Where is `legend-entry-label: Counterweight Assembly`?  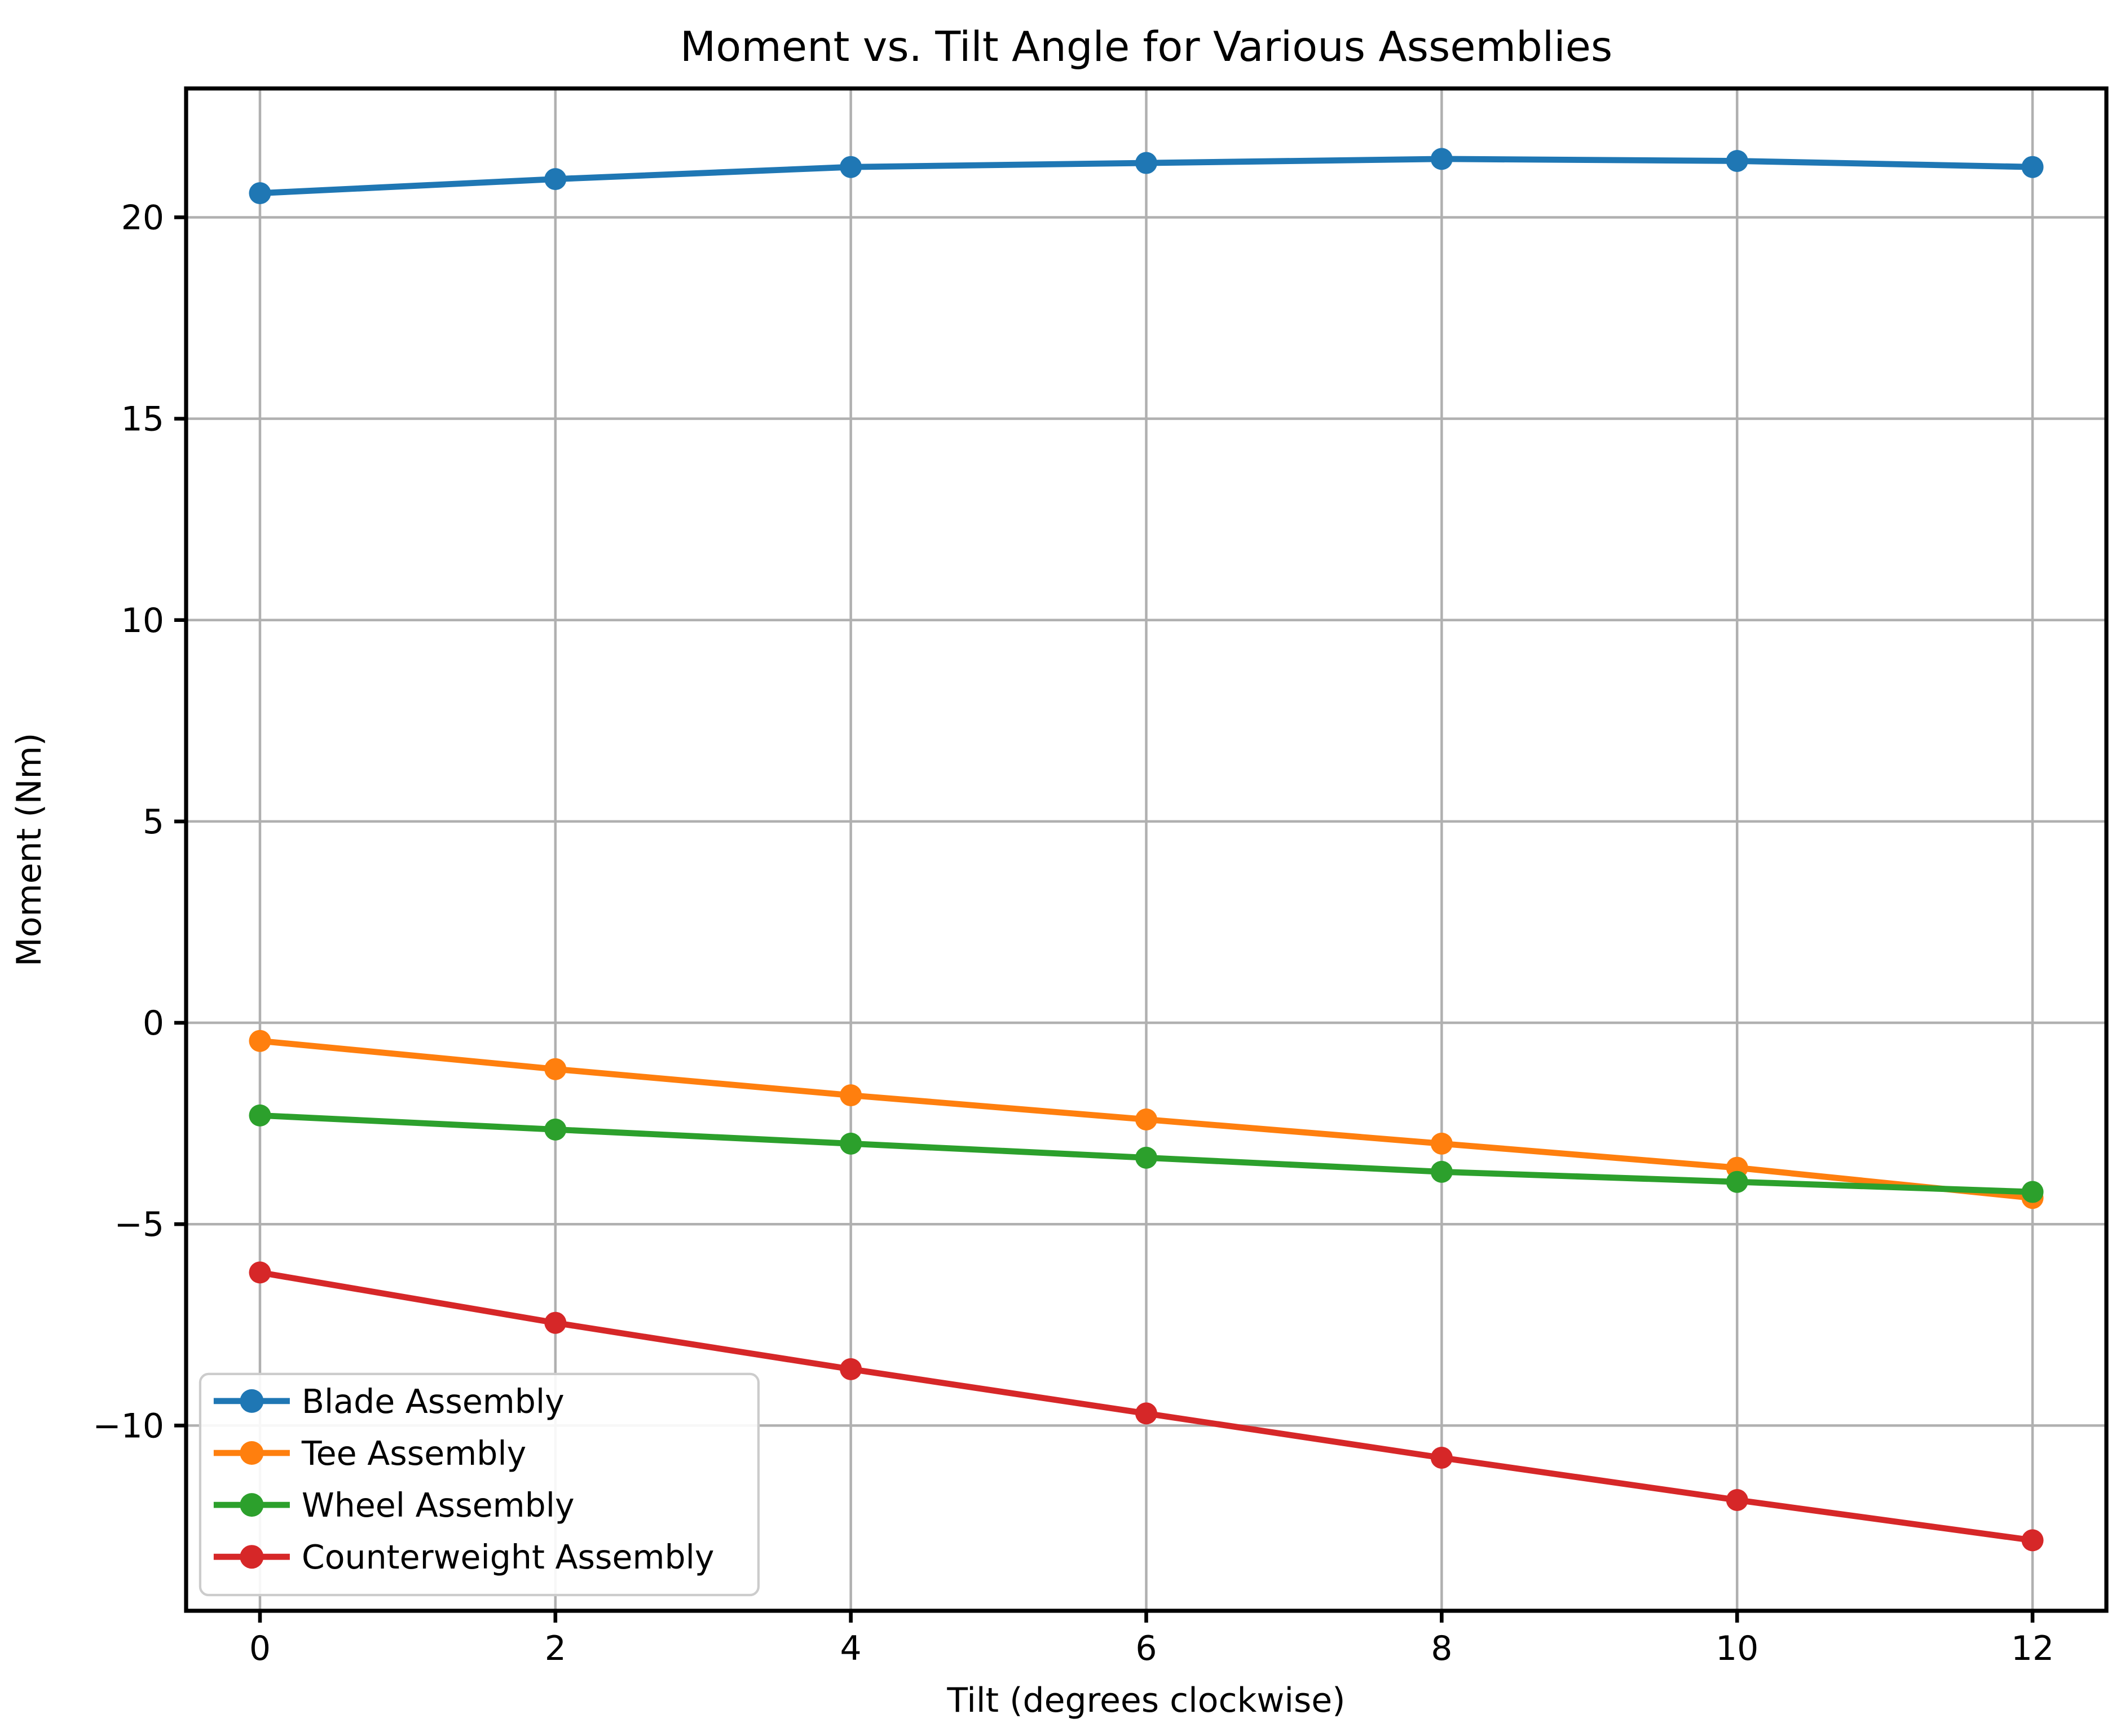
legend-entry-label: Counterweight Assembly is located at coordinates (508, 1557).